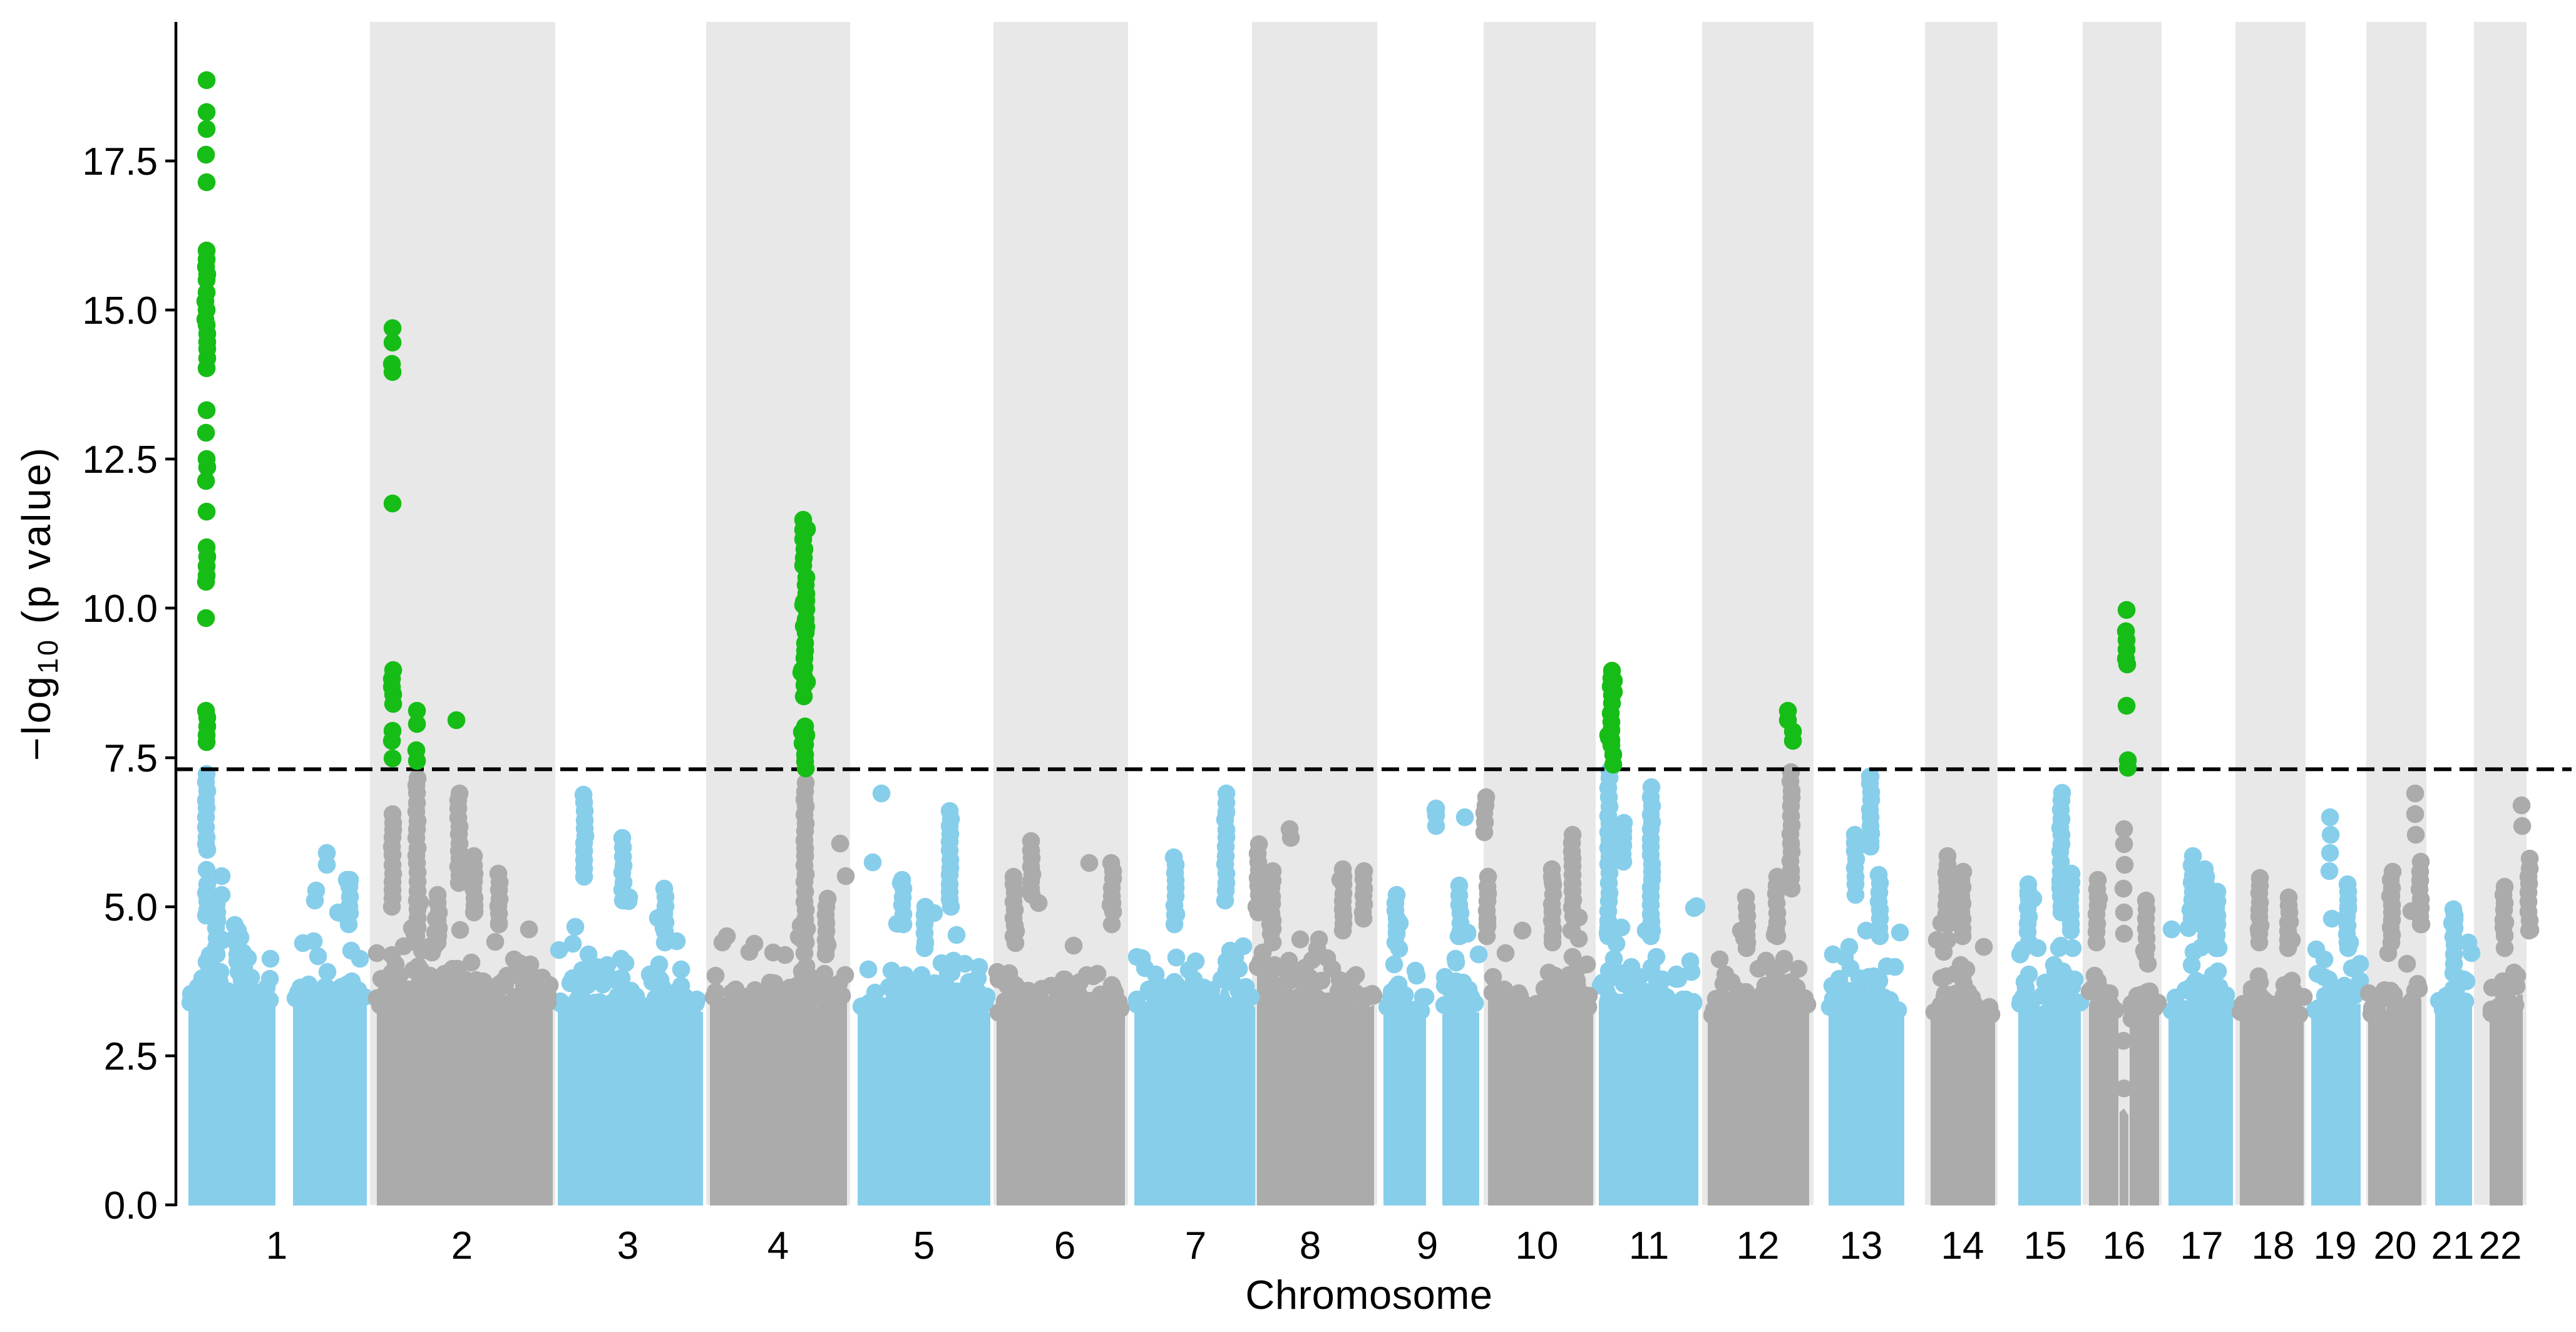 This screenshot has width=2576, height=1332. I want to click on svg-text: 12.5, so click(120, 460).